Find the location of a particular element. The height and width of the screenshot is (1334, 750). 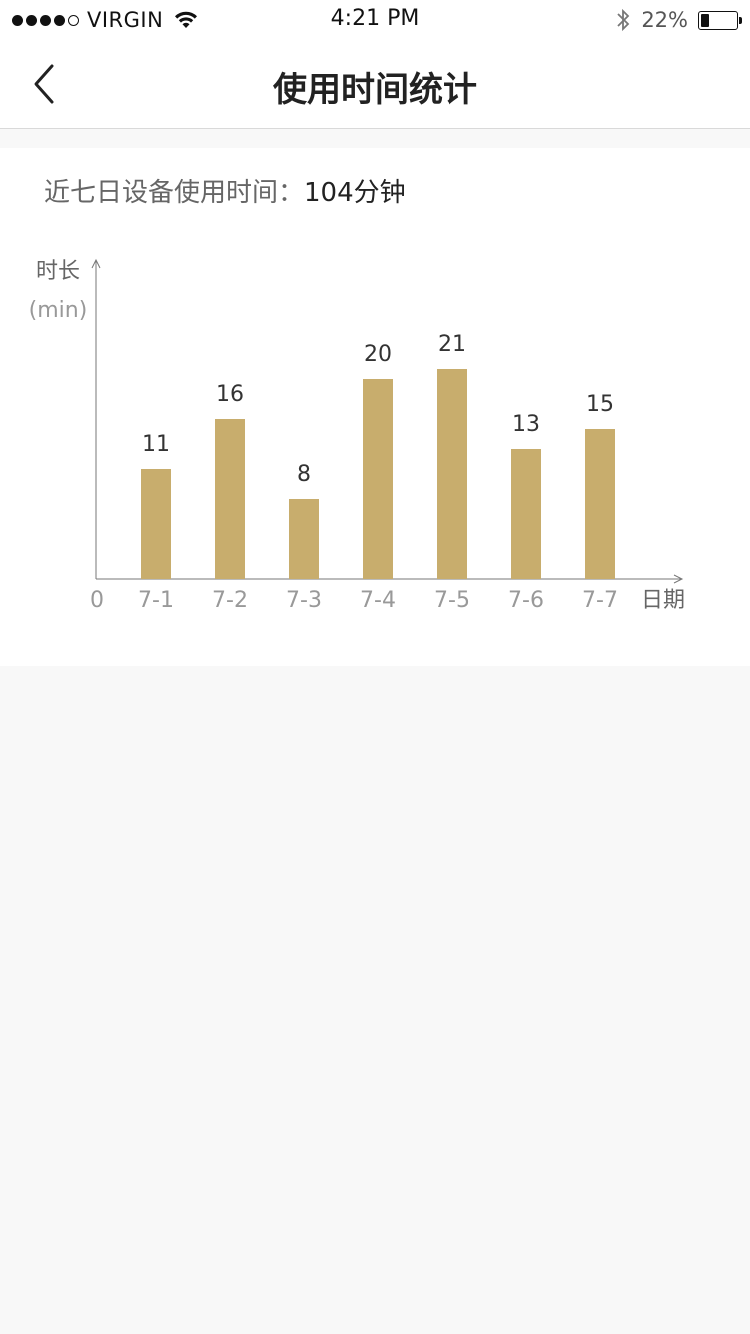

page-title: 使用时间统计 is located at coordinates (375, 90).